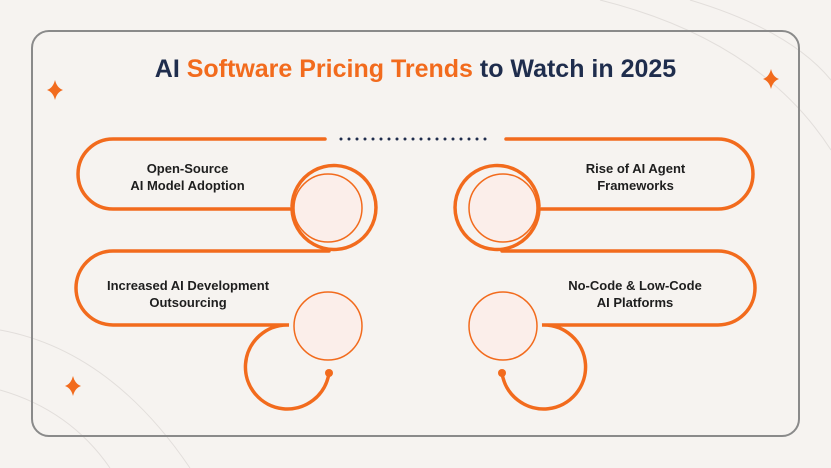 This screenshot has width=831, height=468. What do you see at coordinates (635, 294) in the screenshot?
I see `trend-label-4: No-Code & Low-Code AI Platforms` at bounding box center [635, 294].